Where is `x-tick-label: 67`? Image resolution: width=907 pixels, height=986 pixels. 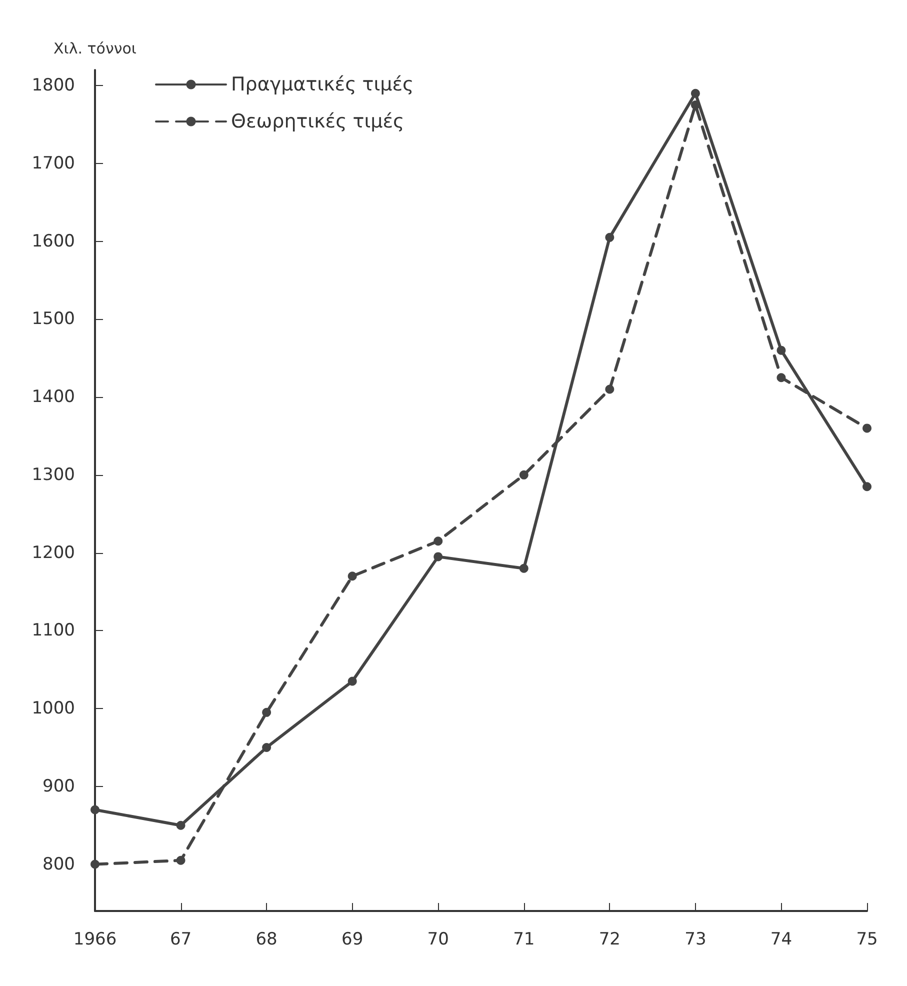 x-tick-label: 67 is located at coordinates (181, 940).